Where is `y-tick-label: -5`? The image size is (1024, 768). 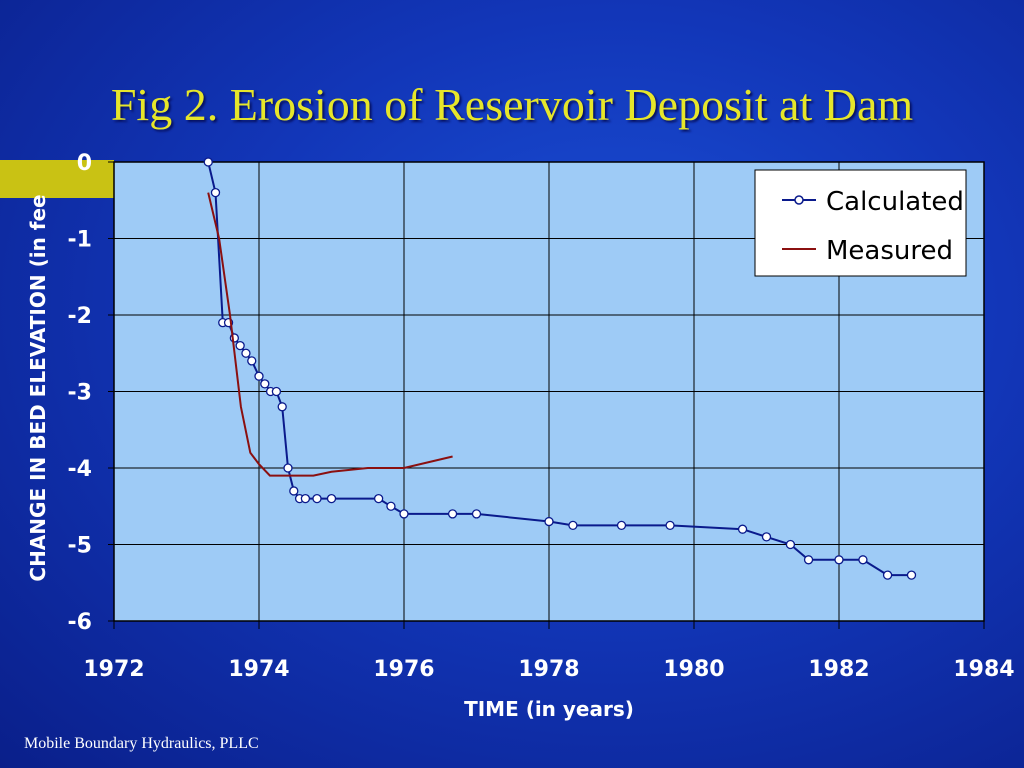 y-tick-label: -5 is located at coordinates (80, 546).